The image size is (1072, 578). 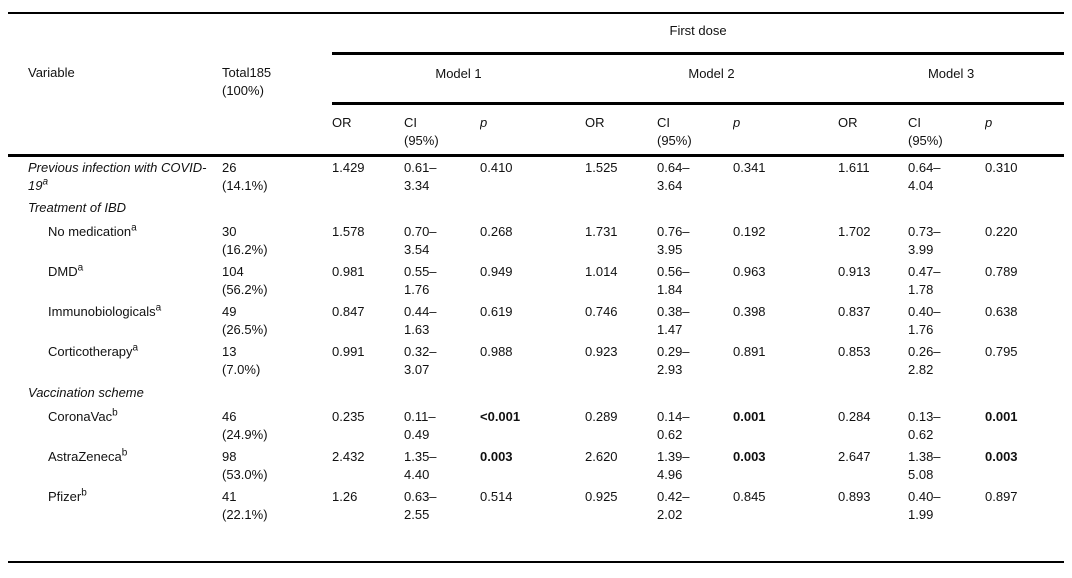 What do you see at coordinates (873, 130) in the screenshot?
I see `or-header-m3: OR` at bounding box center [873, 130].